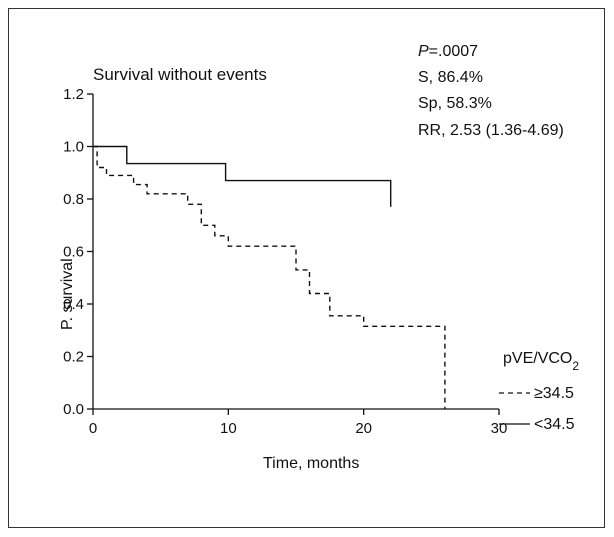  I want to click on legend-title-subscript: 2, so click(575, 366).